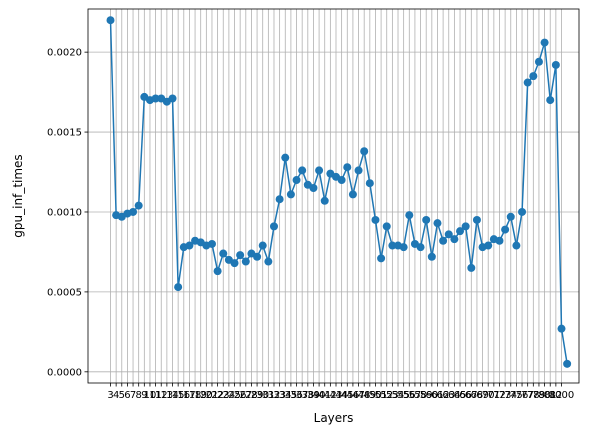  I want to click on x-tick-label: 38, so click(307, 395).